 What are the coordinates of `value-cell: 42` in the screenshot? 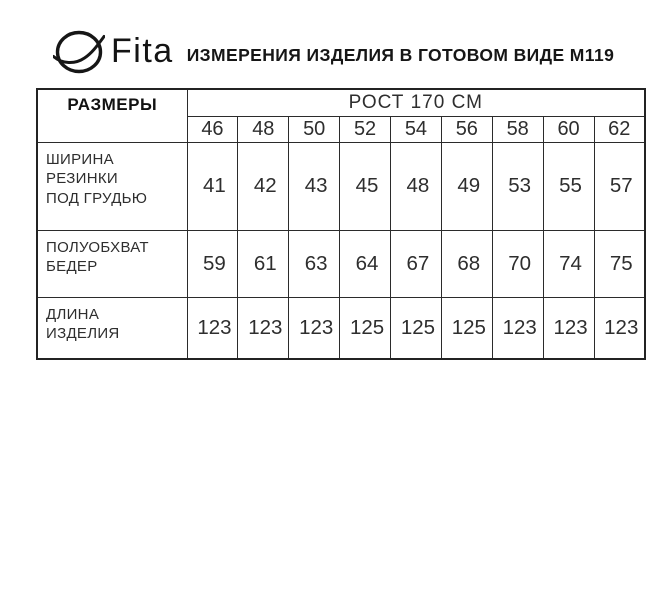 It's located at (263, 186).